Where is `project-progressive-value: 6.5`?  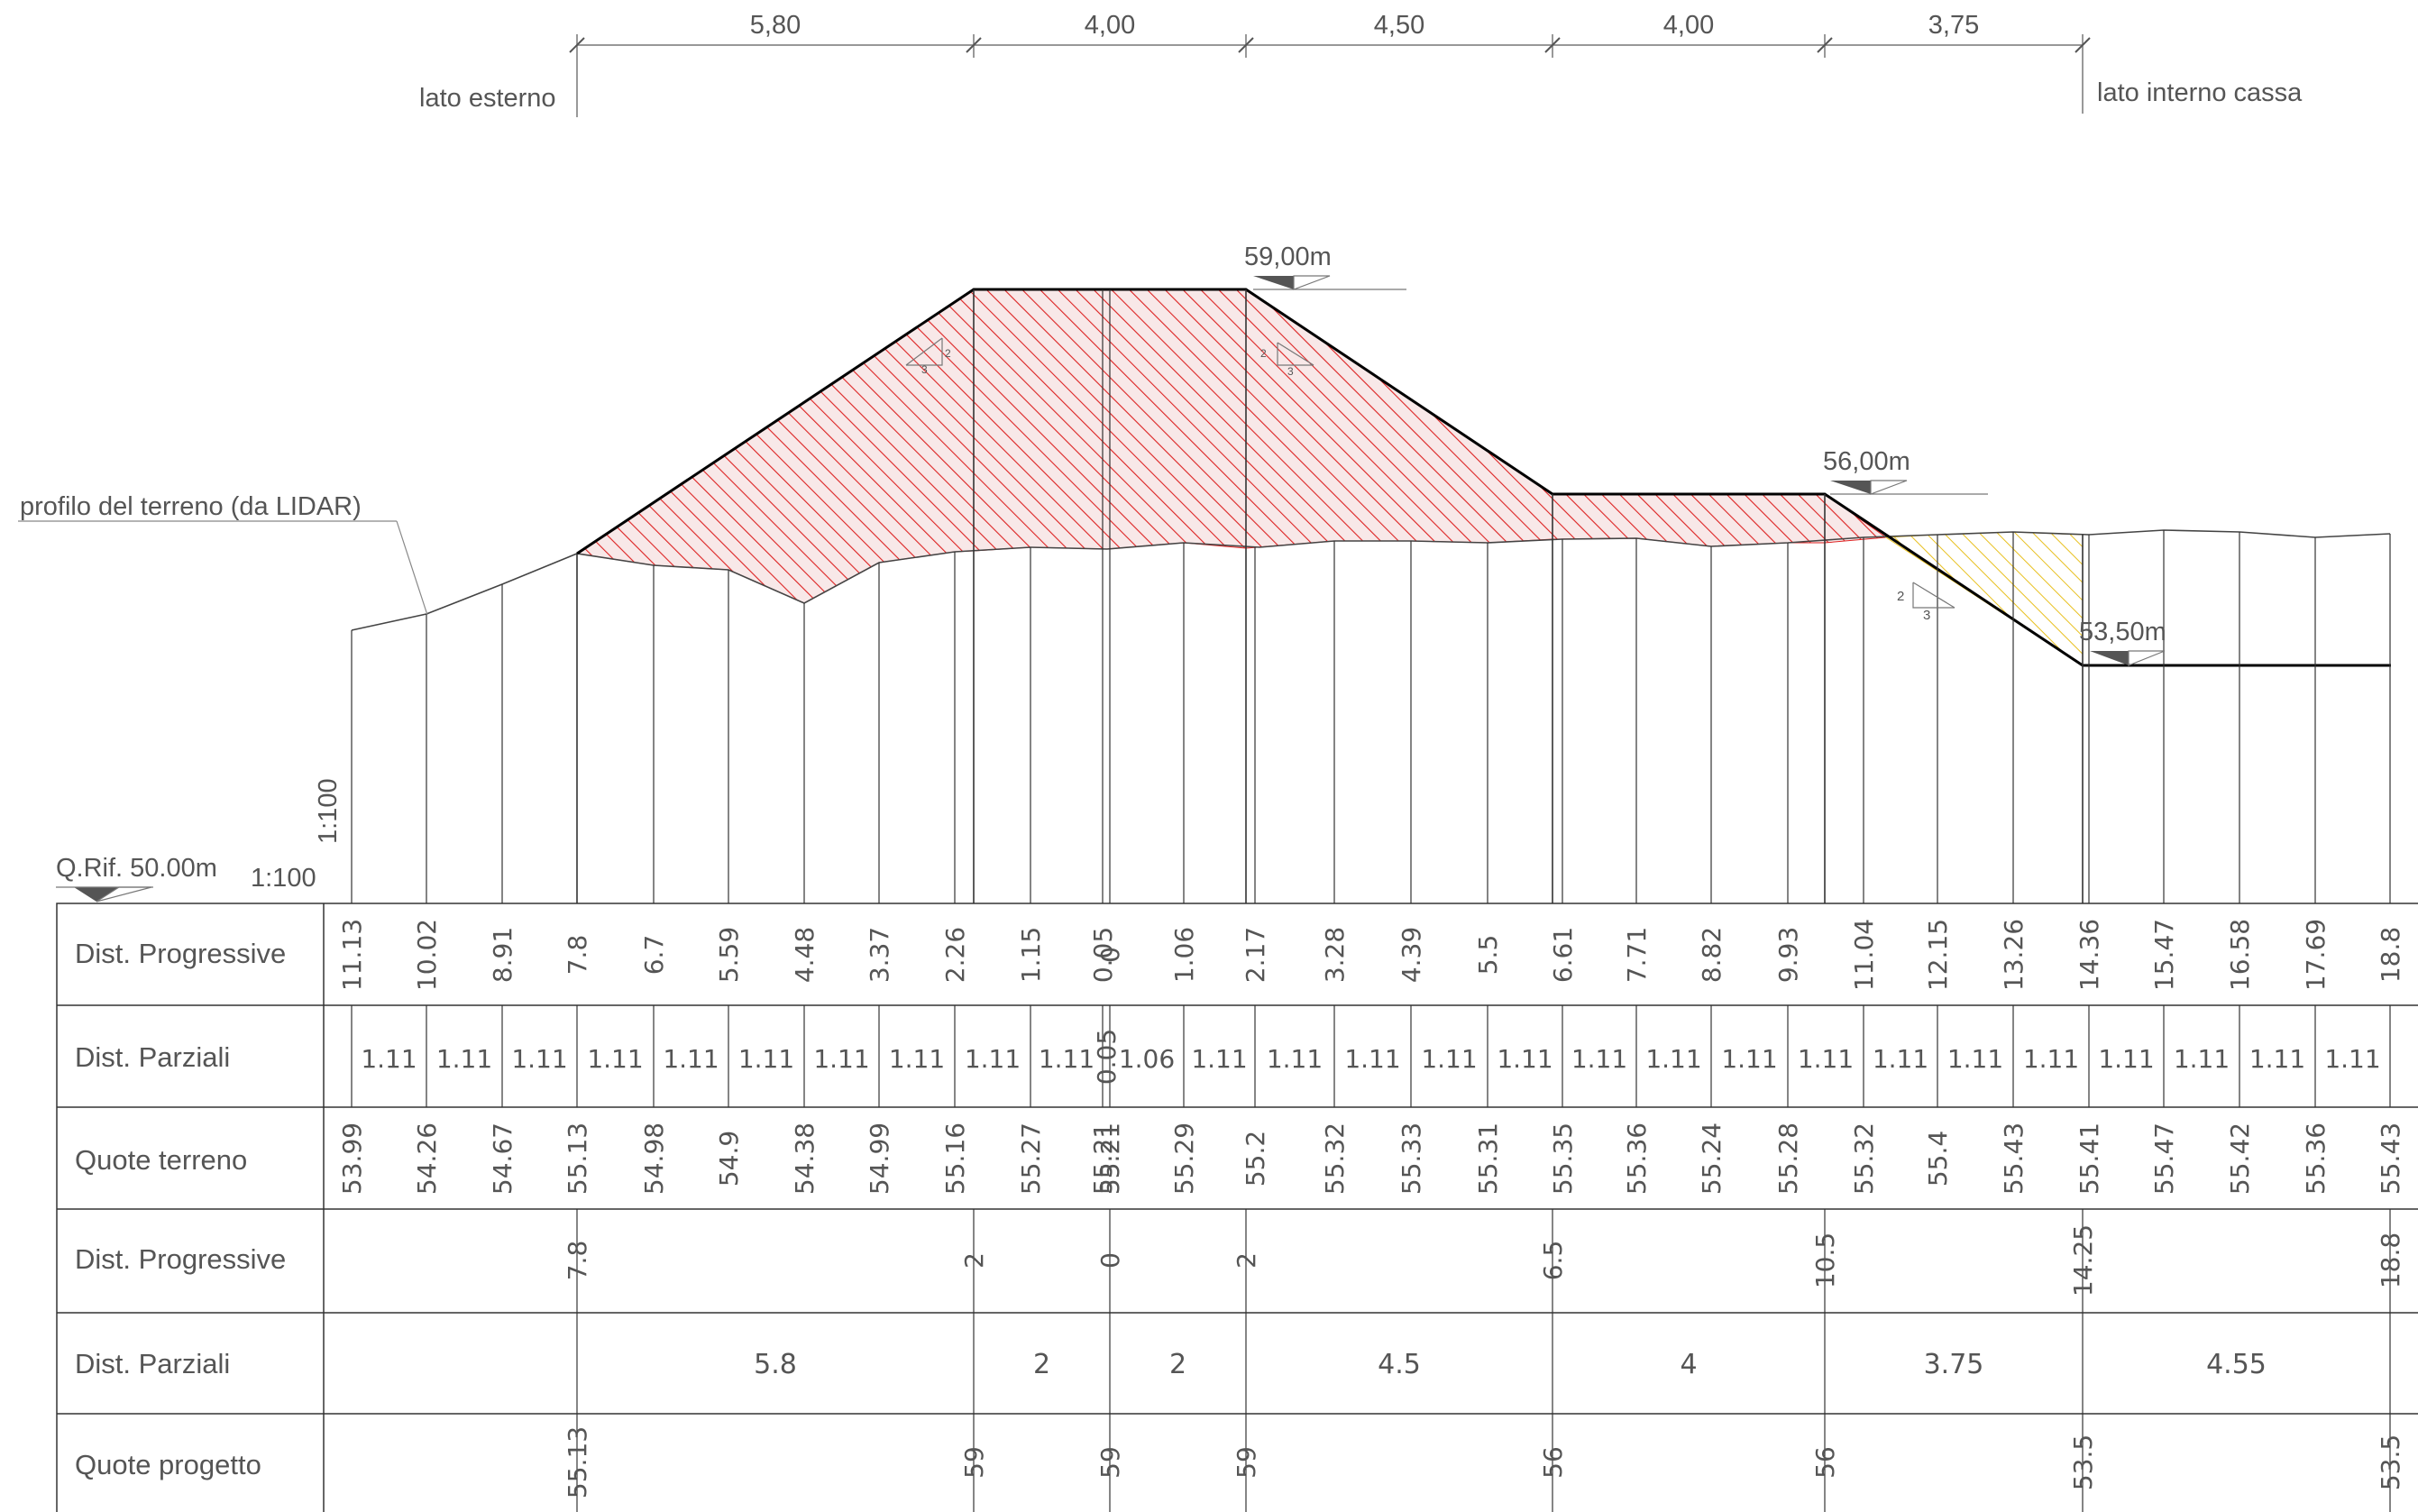
project-progressive-value: 6.5 is located at coordinates (1553, 1261).